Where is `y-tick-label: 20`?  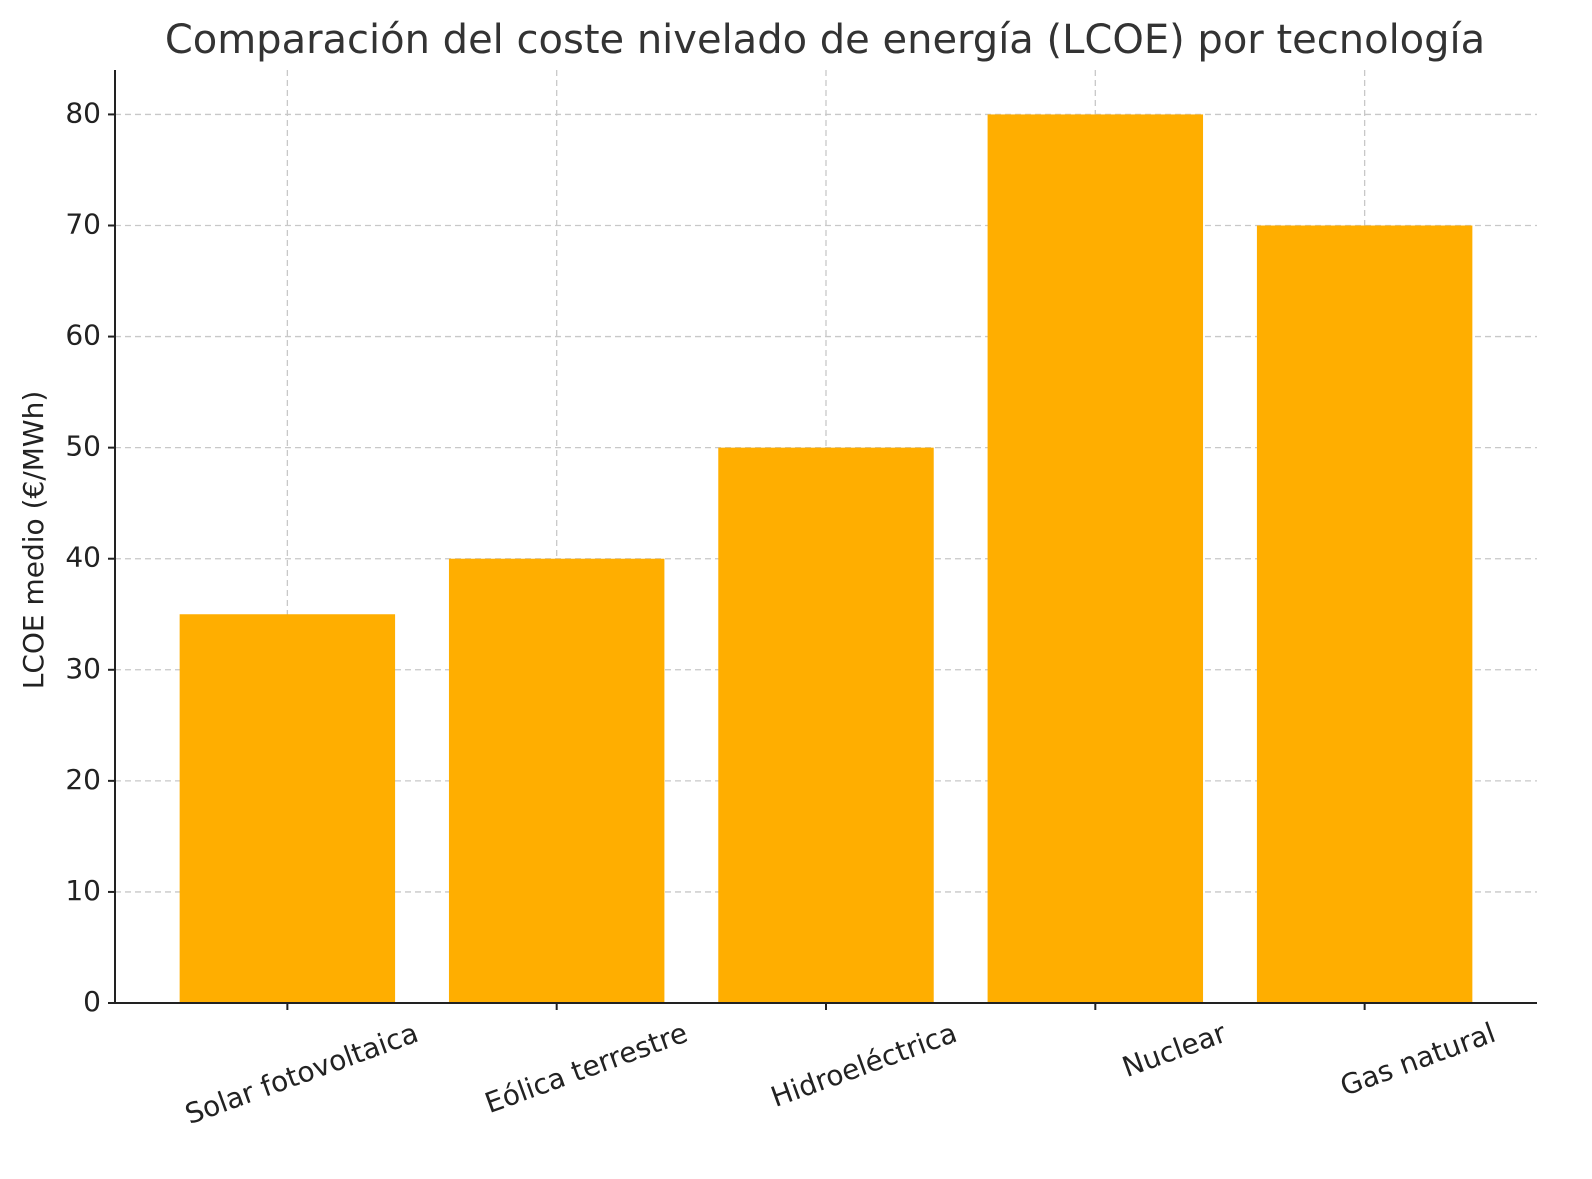 y-tick-label: 20 is located at coordinates (83, 779).